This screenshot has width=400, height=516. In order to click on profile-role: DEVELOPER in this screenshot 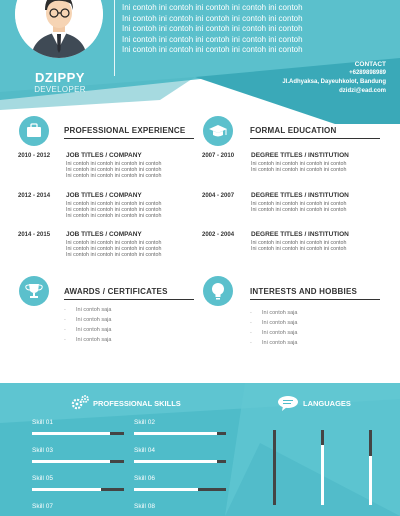, I will do `click(60, 89)`.